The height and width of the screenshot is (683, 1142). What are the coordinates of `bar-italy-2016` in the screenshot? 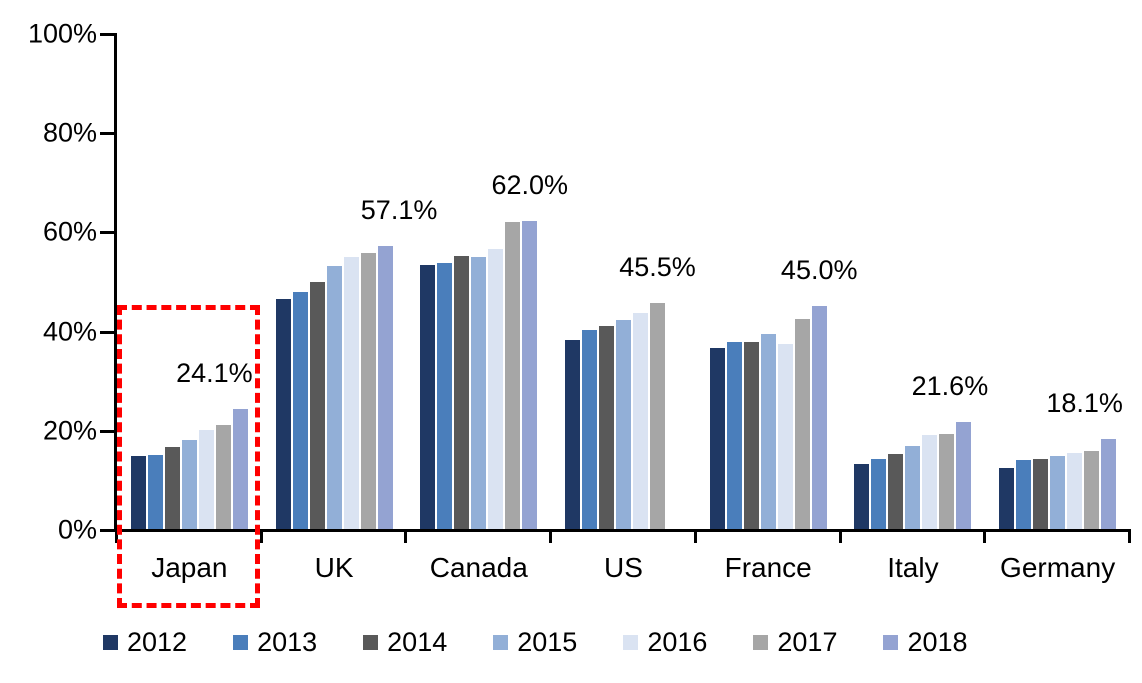 It's located at (930, 482).